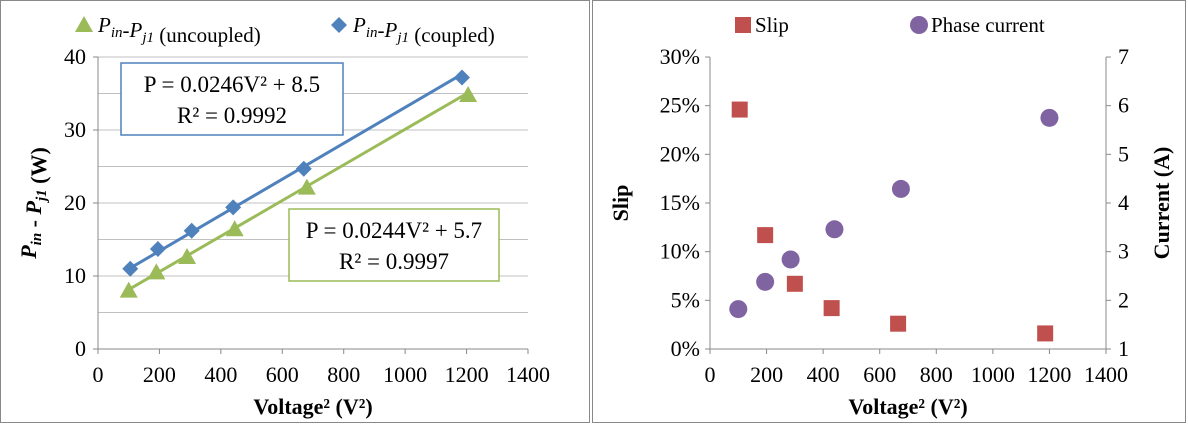 The image size is (1188, 428). I want to click on legend-label: Pin-Pj1 (uncoupled), so click(179, 30).